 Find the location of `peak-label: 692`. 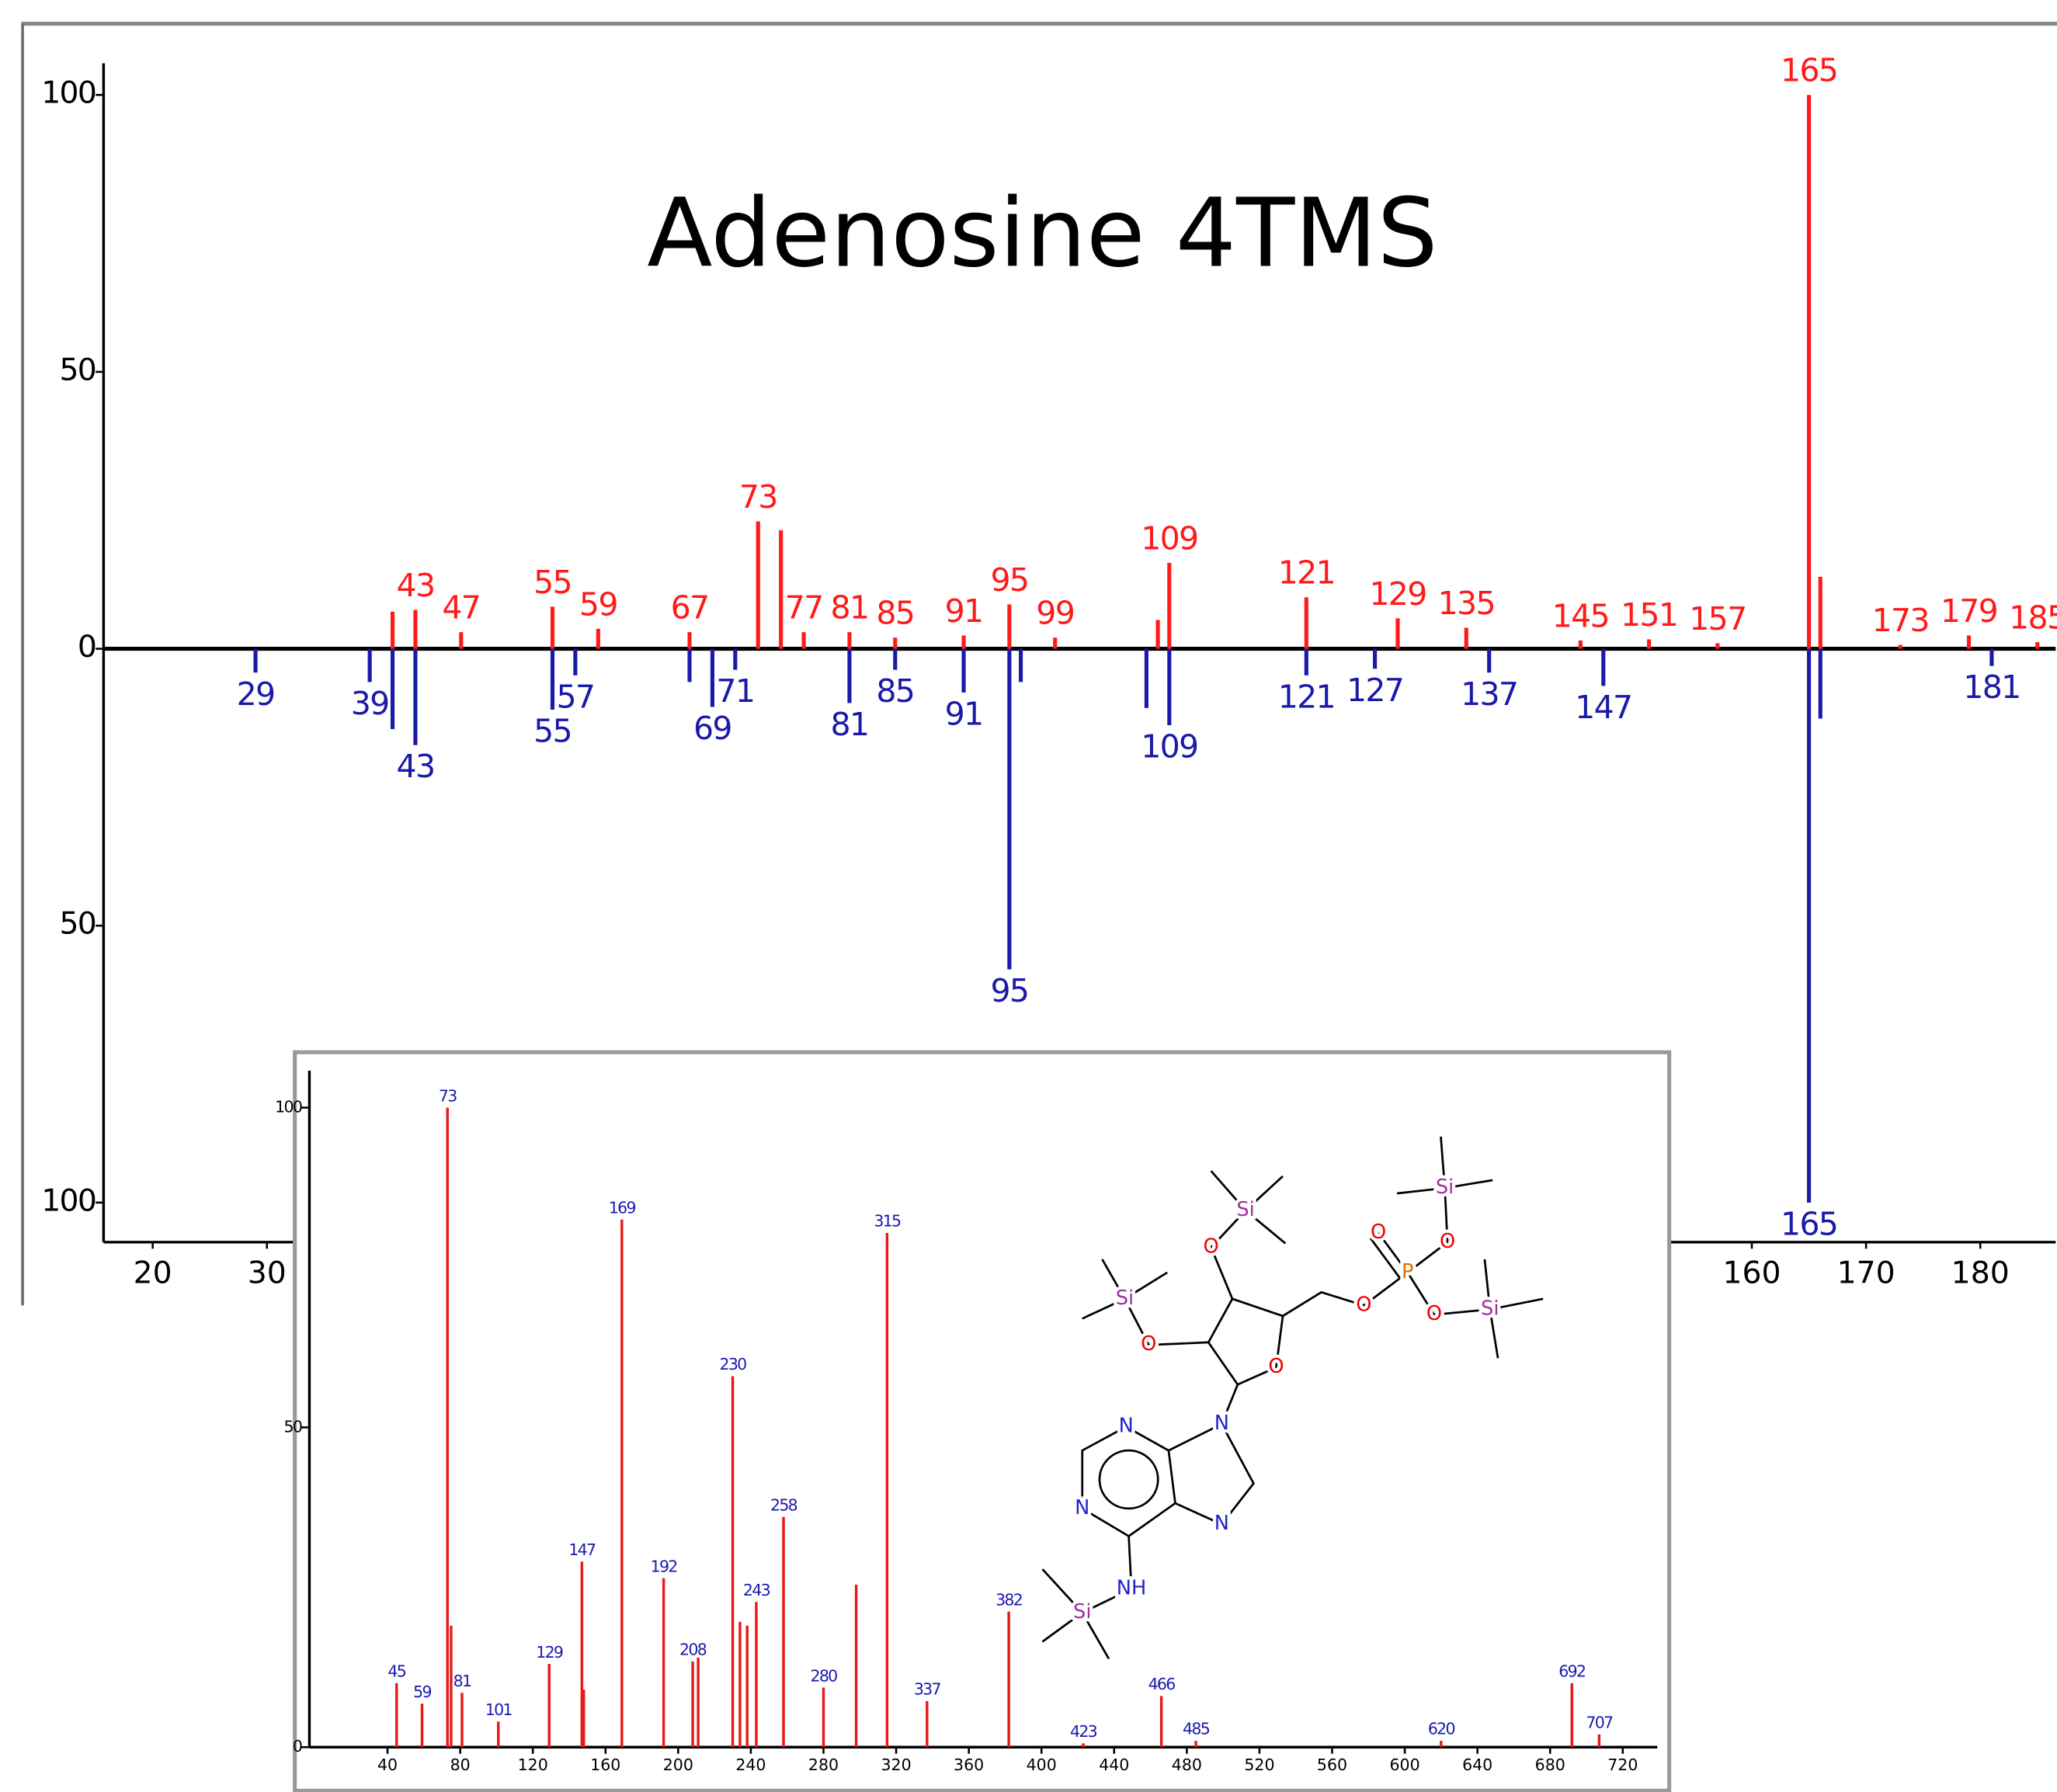

peak-label: 692 is located at coordinates (1572, 1672).